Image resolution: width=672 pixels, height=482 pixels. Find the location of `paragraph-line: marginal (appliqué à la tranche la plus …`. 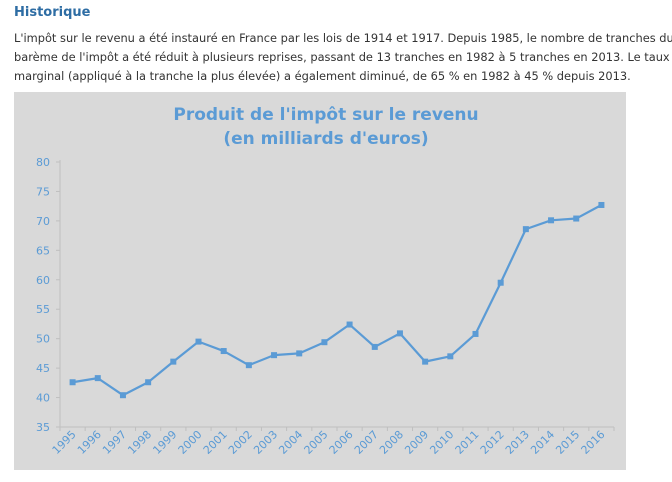

paragraph-line: marginal (appliqué à la tranche la plus … is located at coordinates (322, 76).